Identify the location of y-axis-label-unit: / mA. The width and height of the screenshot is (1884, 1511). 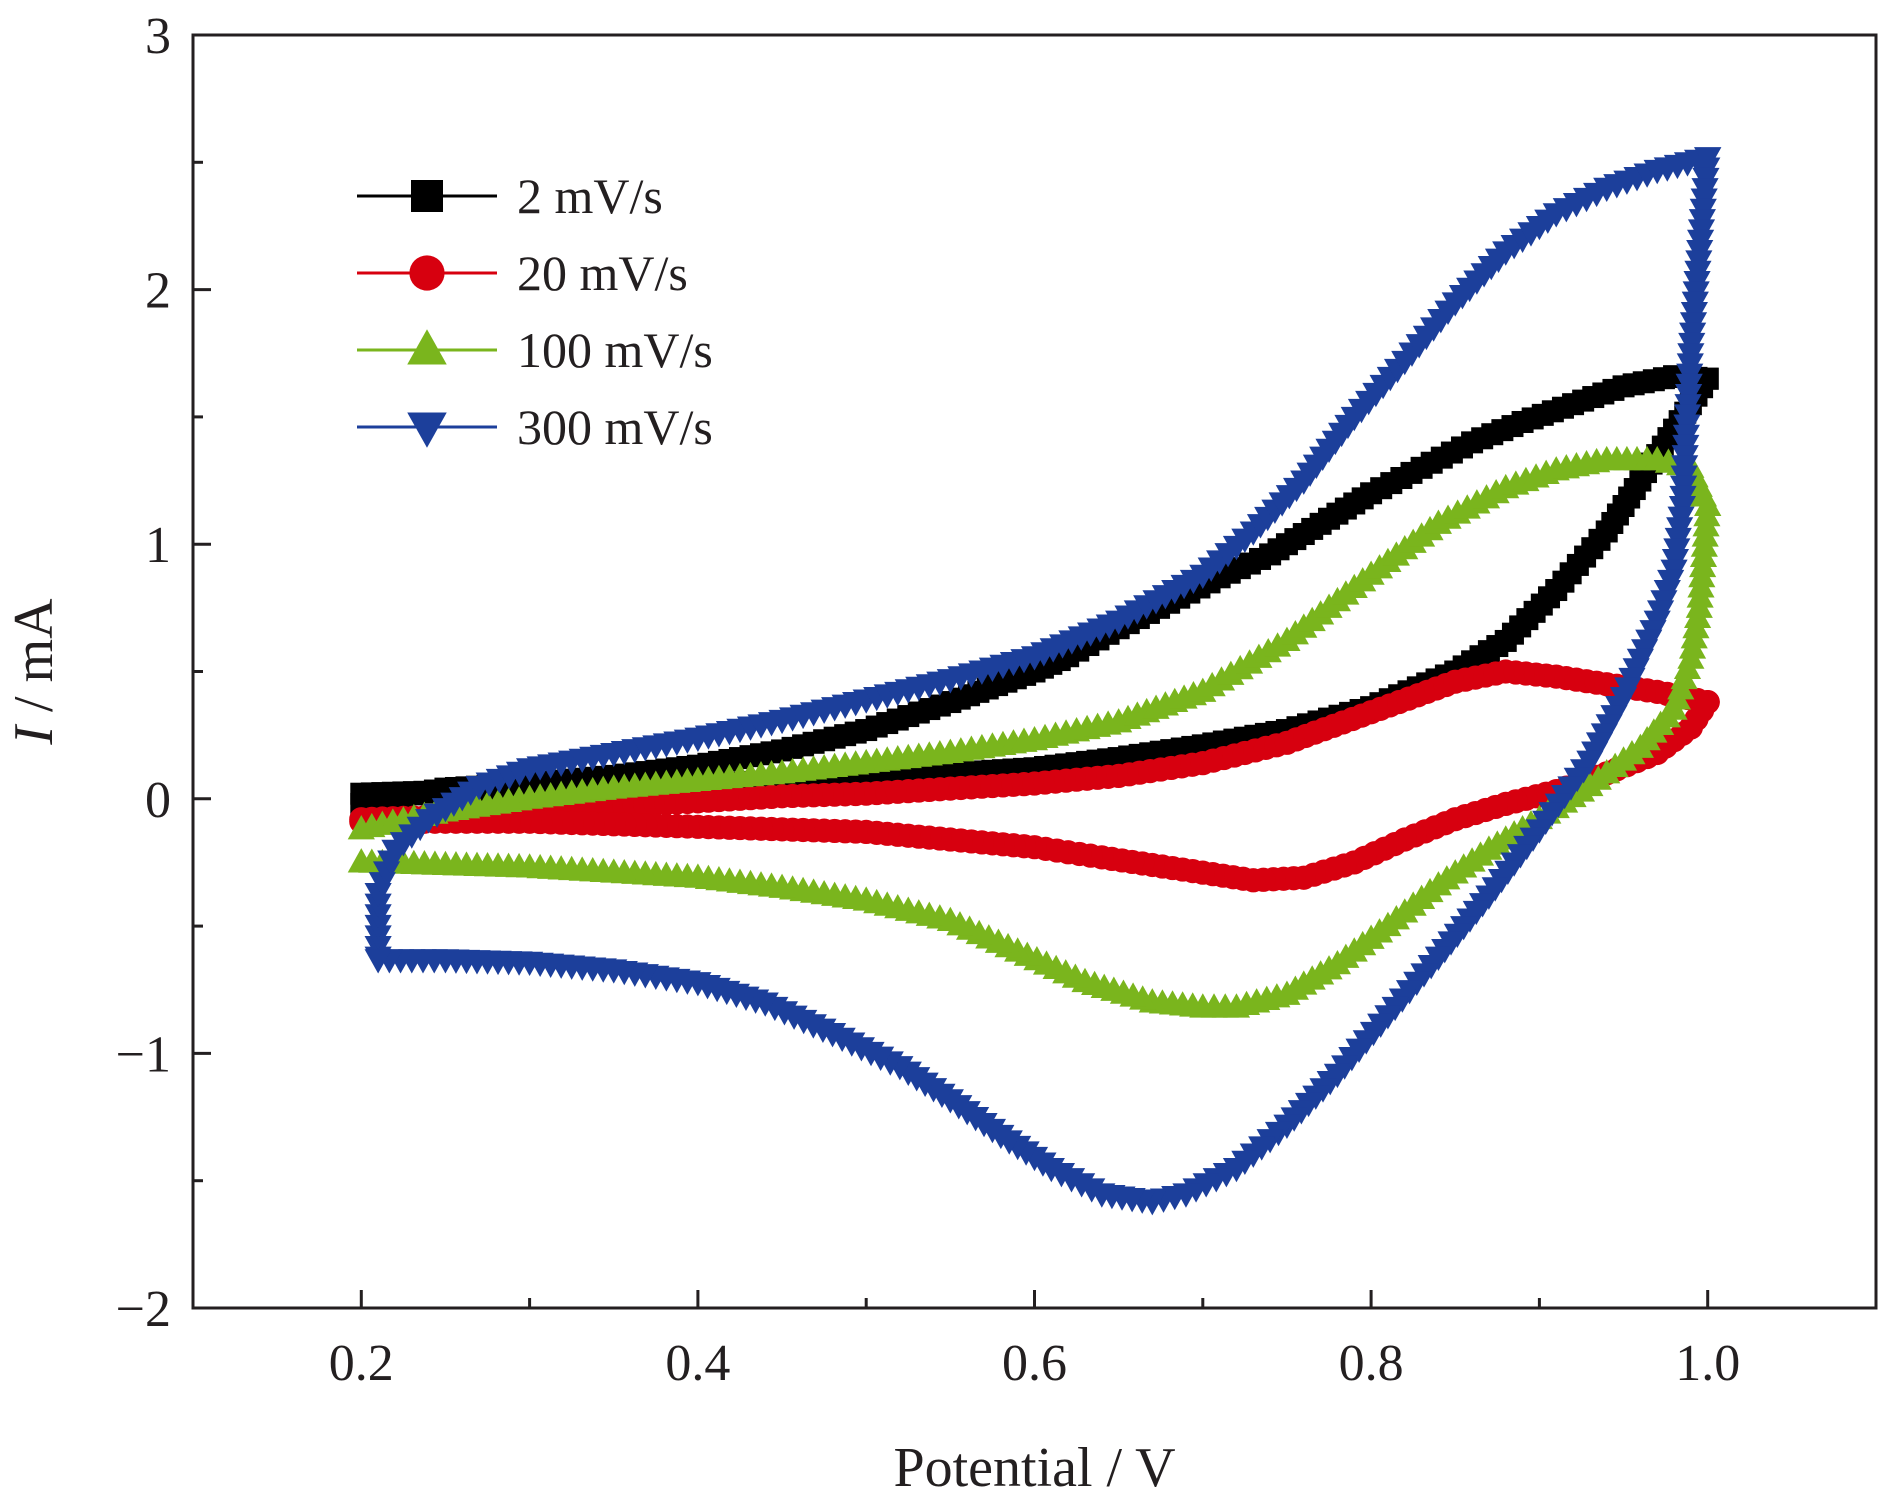
(34, 662).